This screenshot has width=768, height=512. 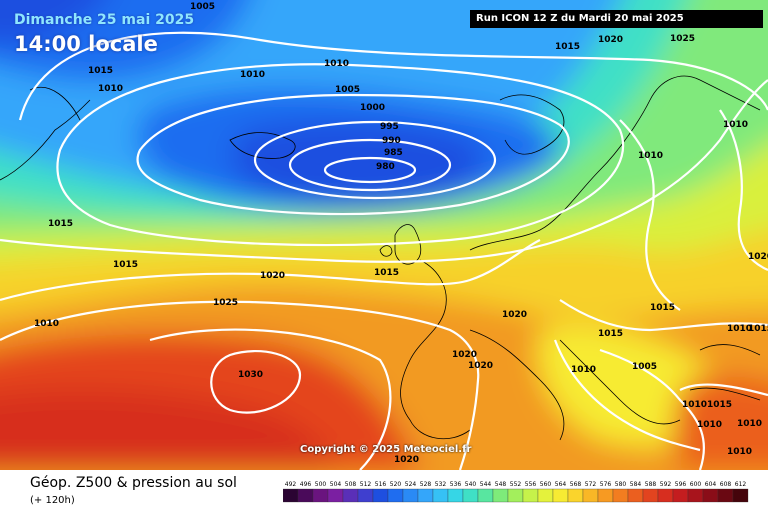 I want to click on isobar-label: 995, so click(x=389, y=127).